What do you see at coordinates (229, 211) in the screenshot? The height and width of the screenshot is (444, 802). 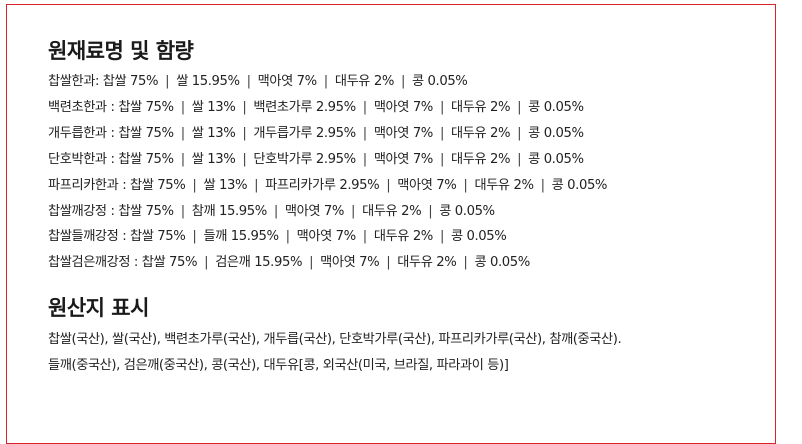 I see `ingredient-amount: 참깨 15.95%` at bounding box center [229, 211].